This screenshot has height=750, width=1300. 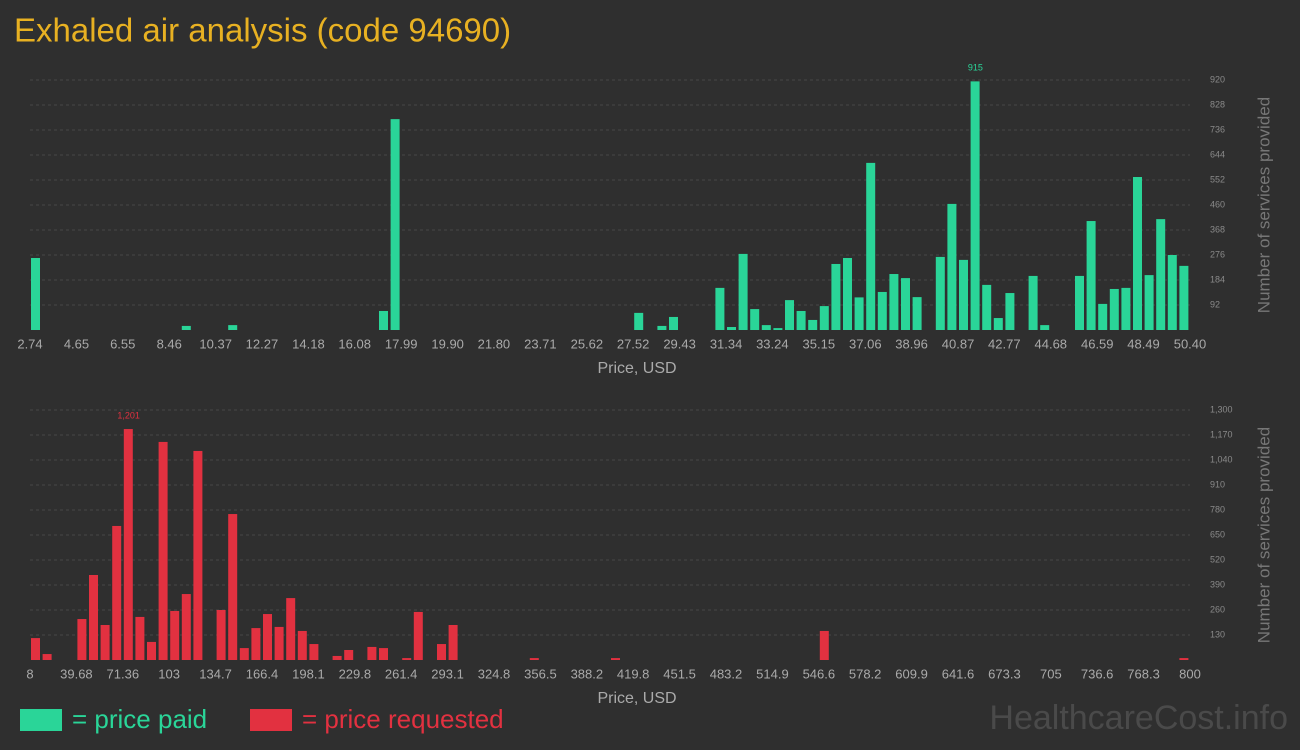 I want to click on x-tick-label: 27.52, so click(x=633, y=343).